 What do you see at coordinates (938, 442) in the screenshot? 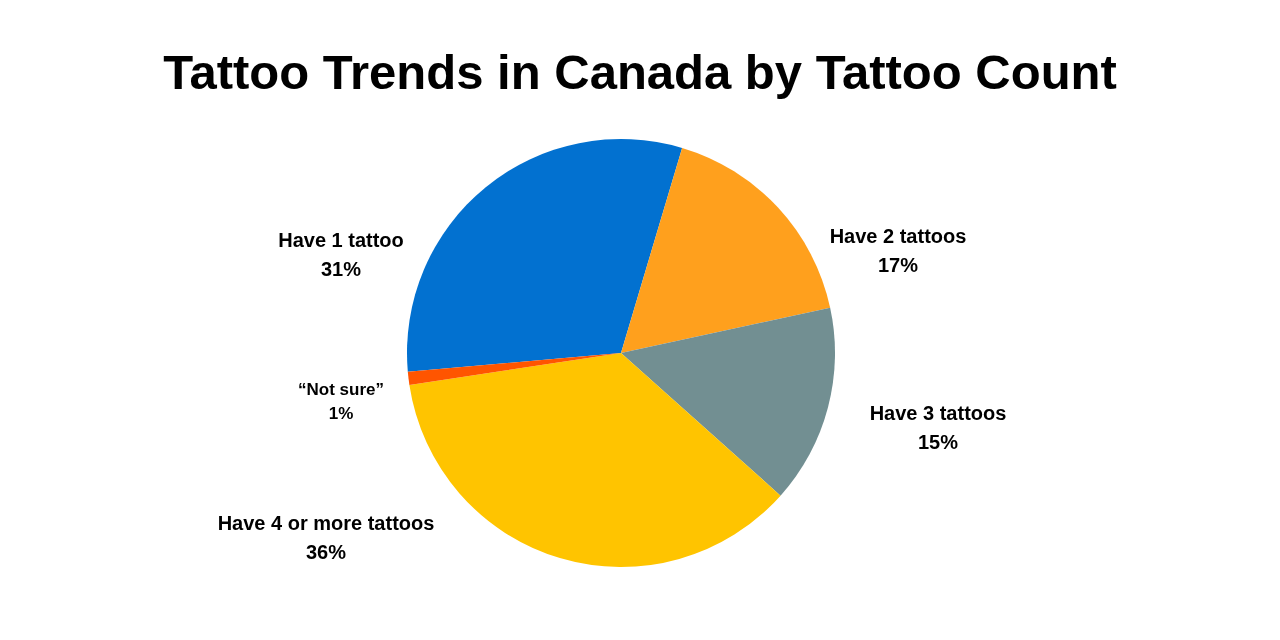
I see `data-label: 15%` at bounding box center [938, 442].